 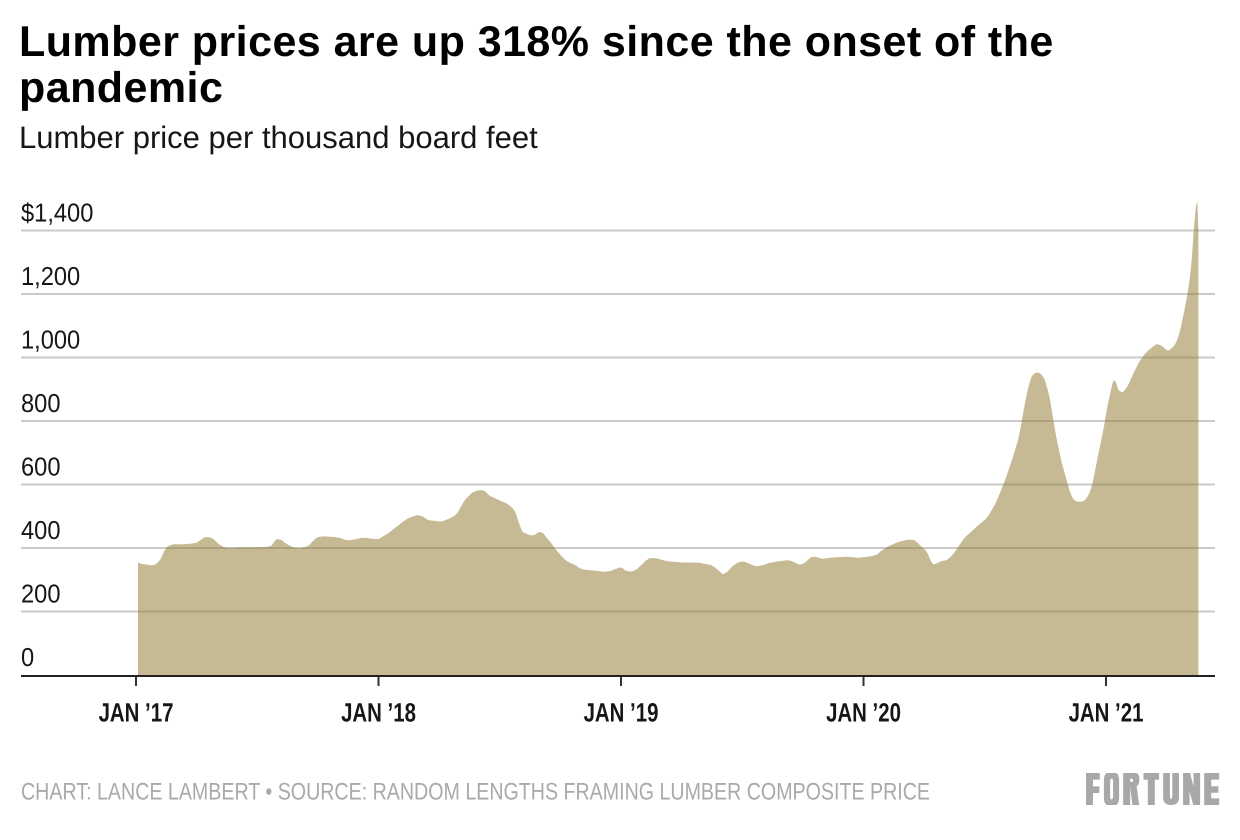 What do you see at coordinates (1106, 713) in the screenshot?
I see `svg-text: JAN ’21` at bounding box center [1106, 713].